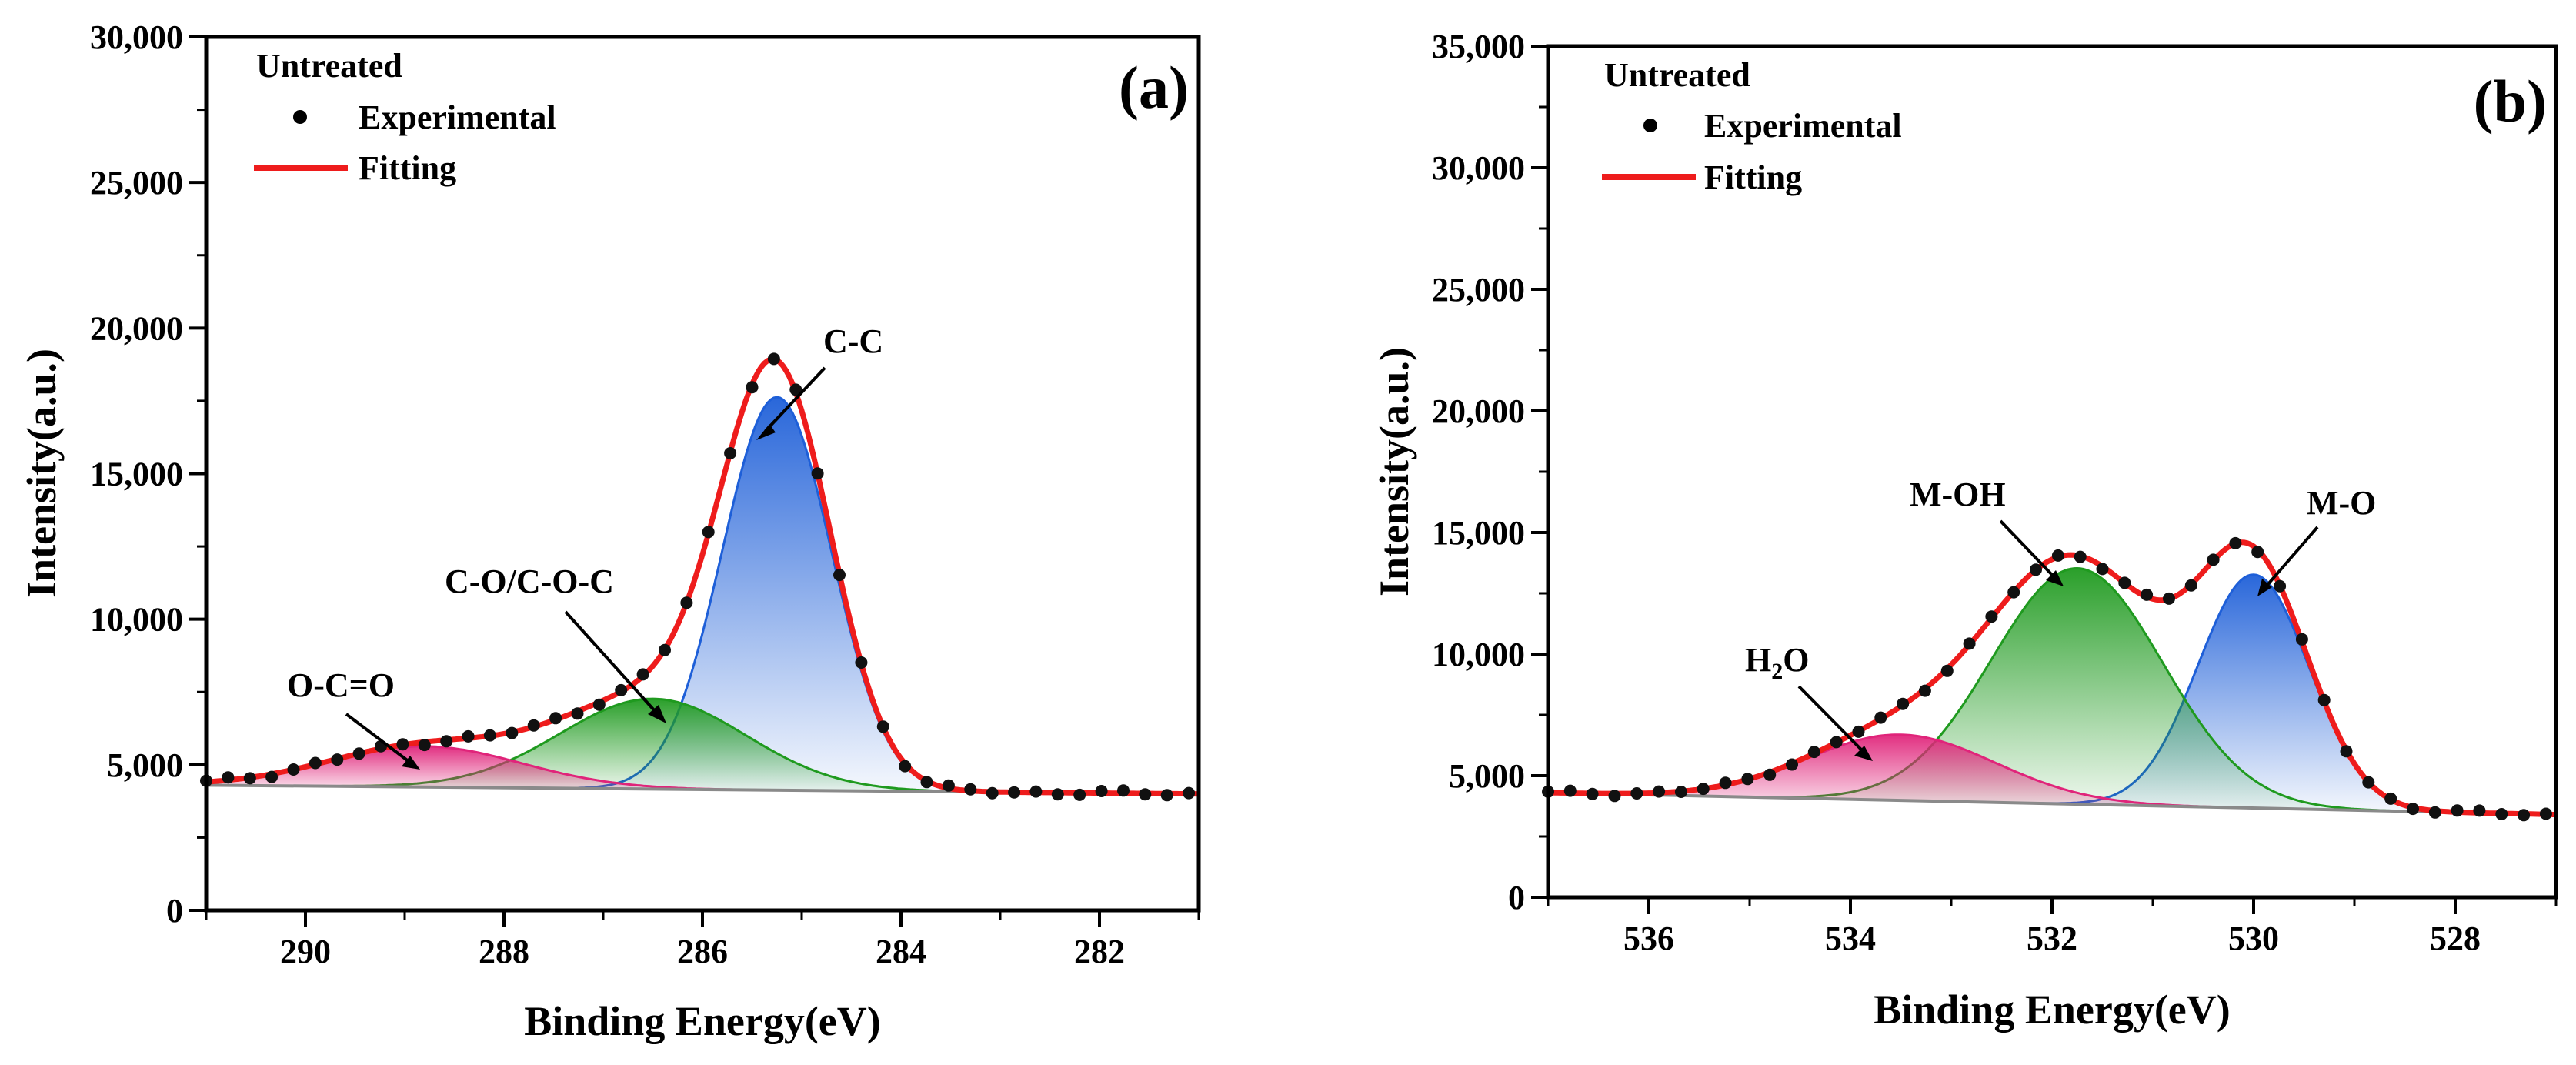  What do you see at coordinates (1958, 494) in the screenshot?
I see `annotation-label-m-oh: M-OH` at bounding box center [1958, 494].